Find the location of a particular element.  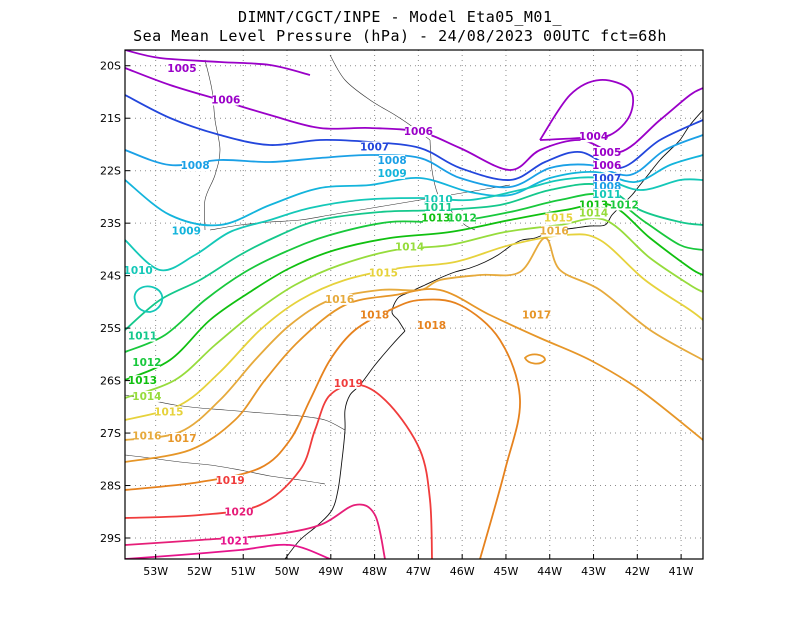

lat-tick-label: 27S is located at coordinates (110, 433).